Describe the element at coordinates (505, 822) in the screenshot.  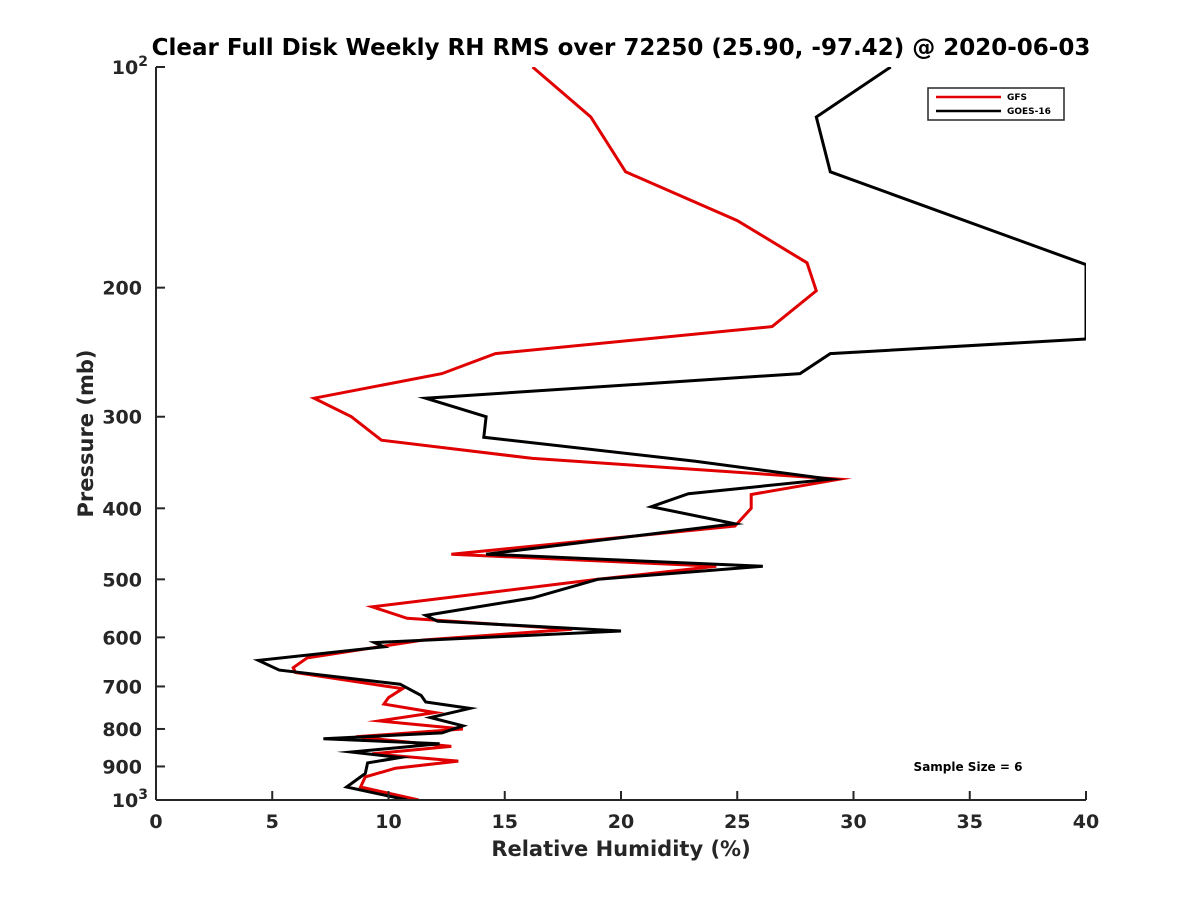
I see `x-tick-label: 15` at that location.